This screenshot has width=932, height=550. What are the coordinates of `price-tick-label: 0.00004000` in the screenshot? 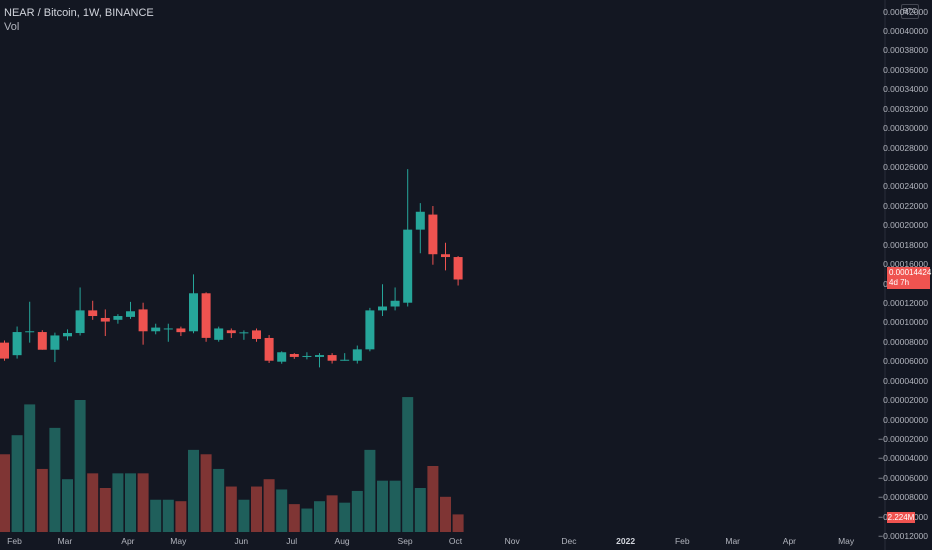 It's located at (905, 380).